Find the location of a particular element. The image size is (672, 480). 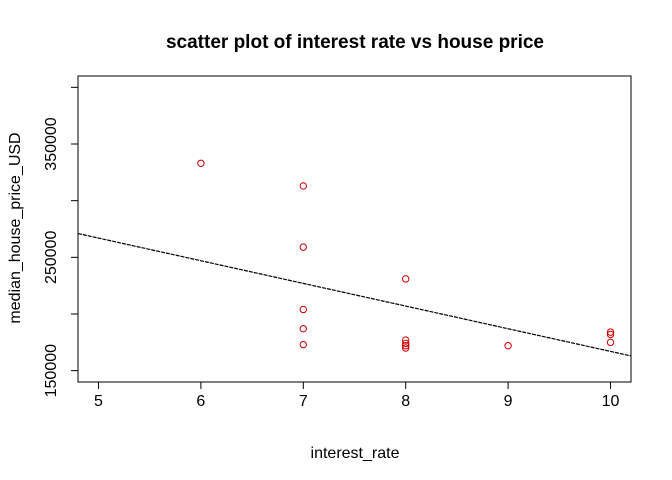

y-tick-label: 150000 is located at coordinates (51, 370).